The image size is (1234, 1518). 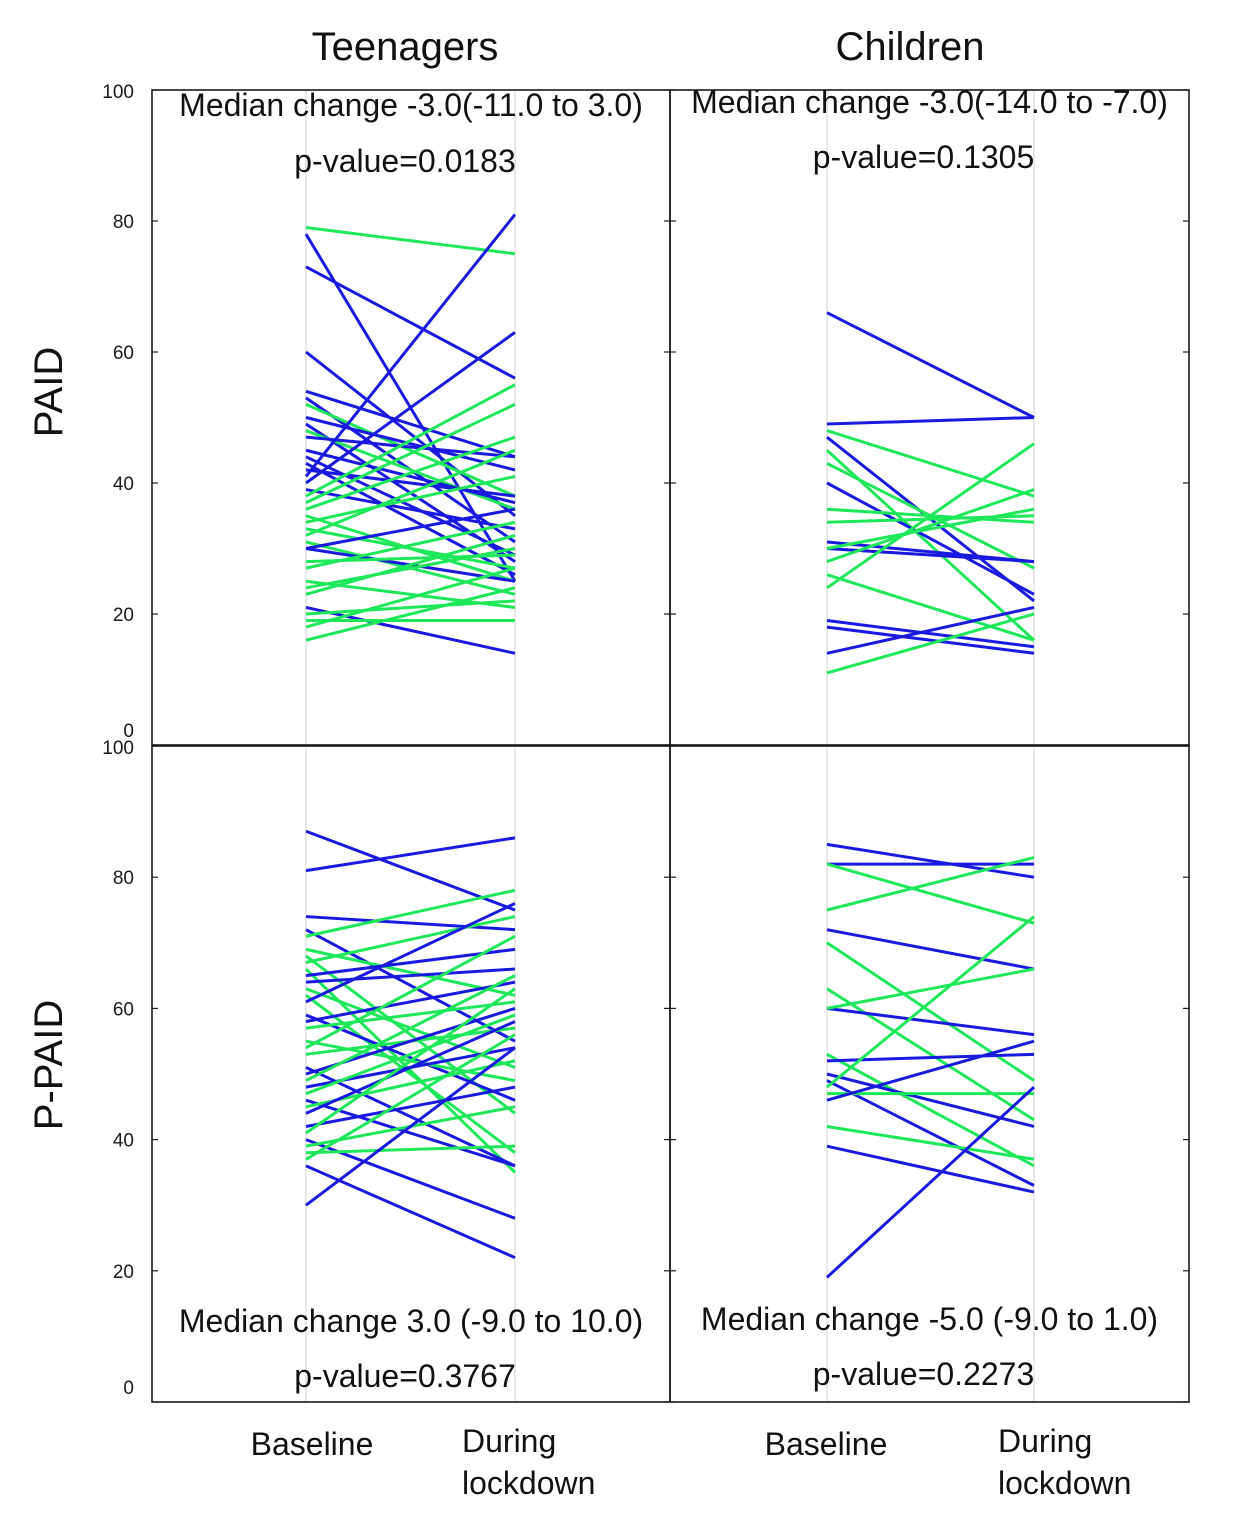 What do you see at coordinates (411, 1321) in the screenshot?
I see `median-change-annotation: Median change 3.0 (-9.0 to 10.0)` at bounding box center [411, 1321].